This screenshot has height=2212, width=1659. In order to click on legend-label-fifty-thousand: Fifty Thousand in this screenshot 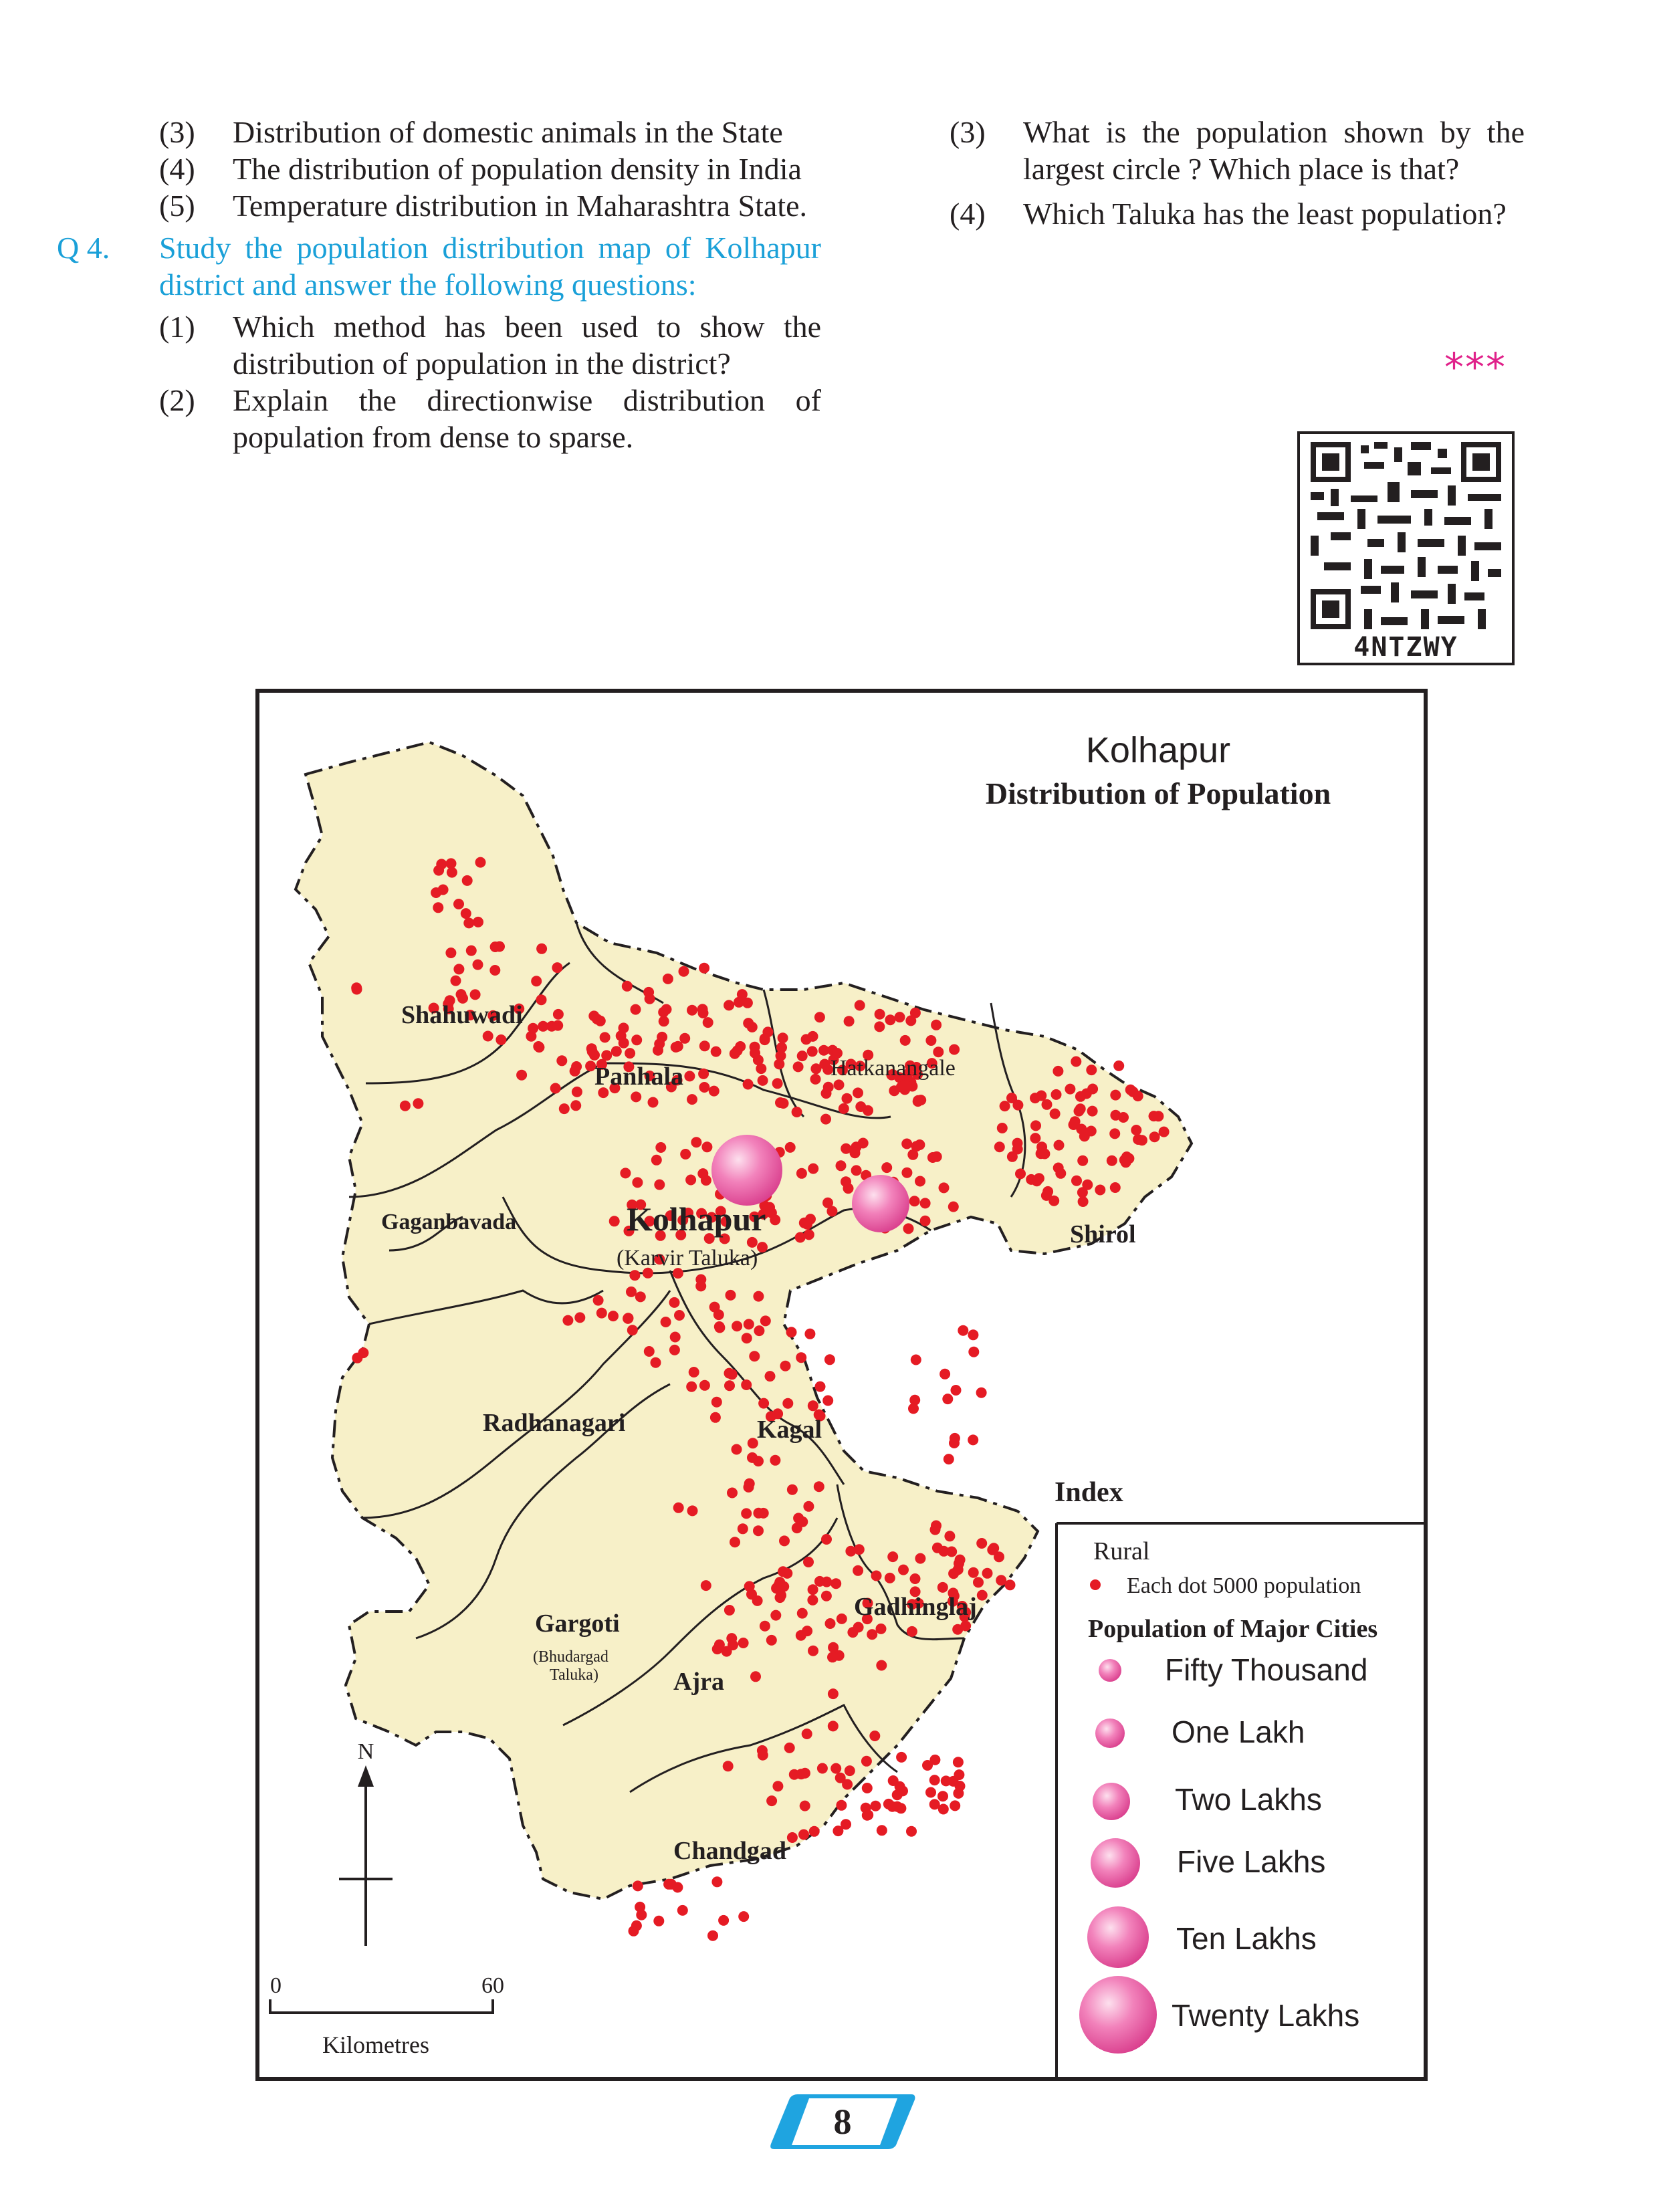, I will do `click(1266, 1669)`.